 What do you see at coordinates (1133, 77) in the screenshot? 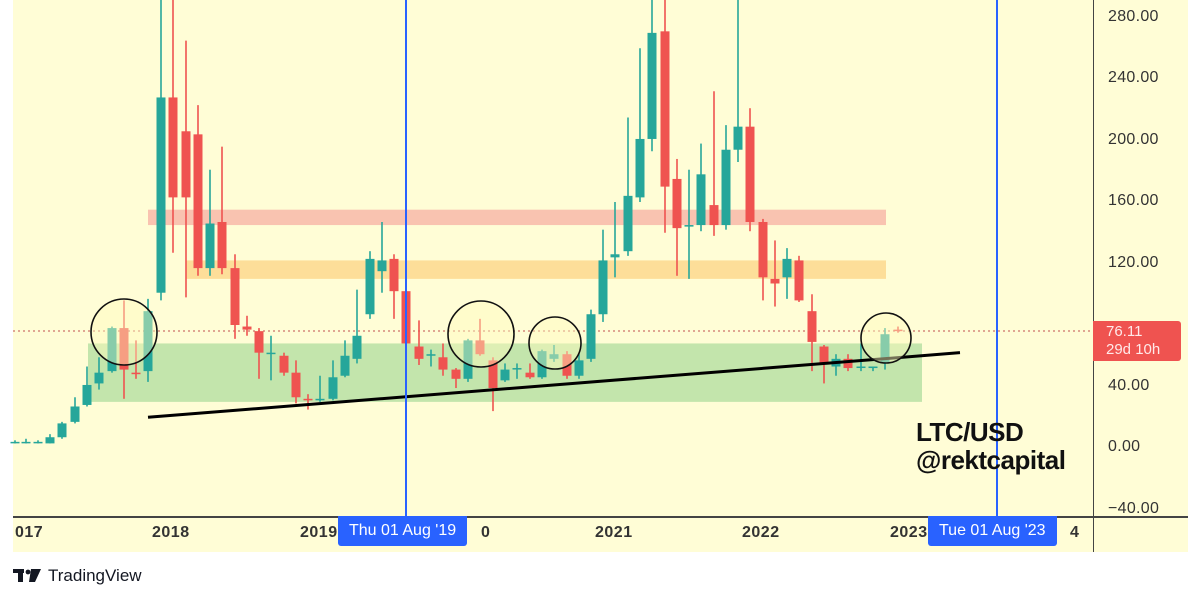
I see `price-tick: 240.00` at bounding box center [1133, 77].